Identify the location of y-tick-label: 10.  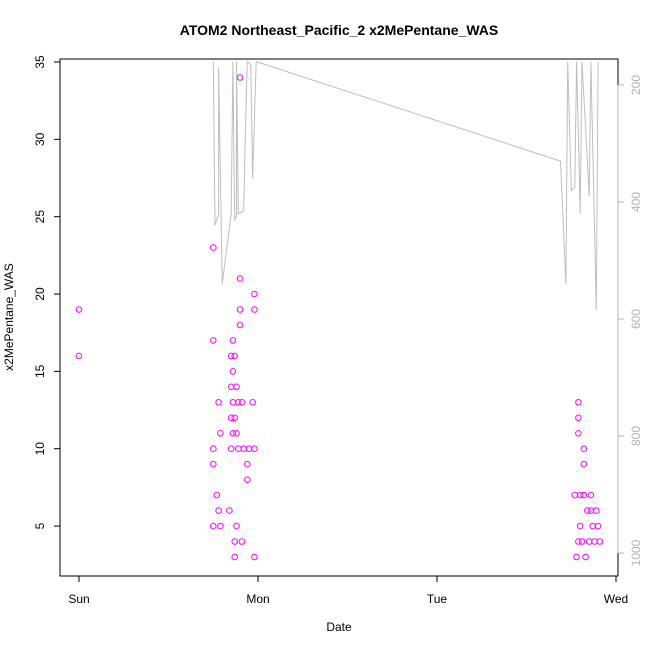
(40, 449).